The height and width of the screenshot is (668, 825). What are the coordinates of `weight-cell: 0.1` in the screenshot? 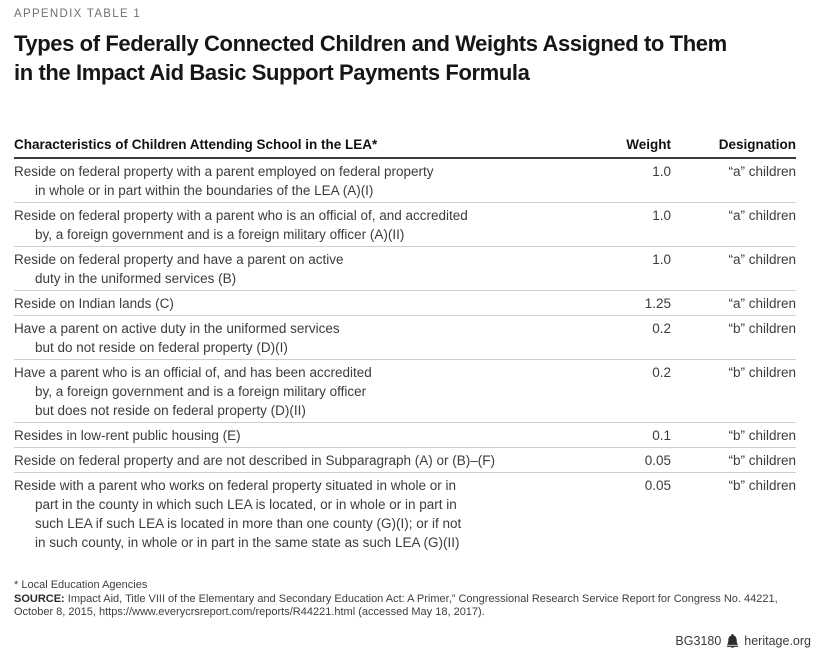 It's located at (661, 435).